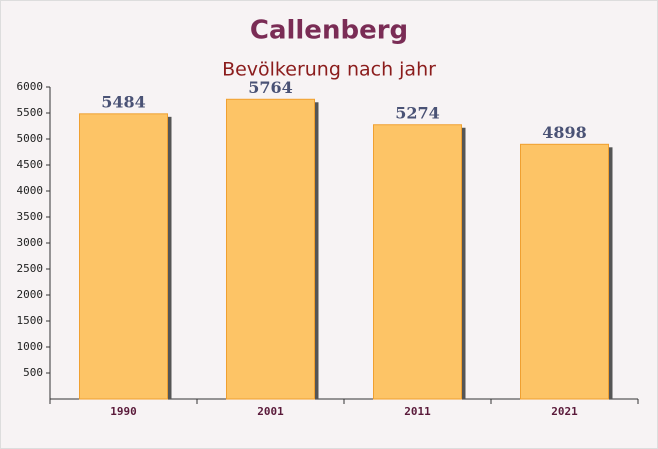 This screenshot has width=658, height=449. Describe the element at coordinates (270, 411) in the screenshot. I see `x-tick-label: 2001` at that location.